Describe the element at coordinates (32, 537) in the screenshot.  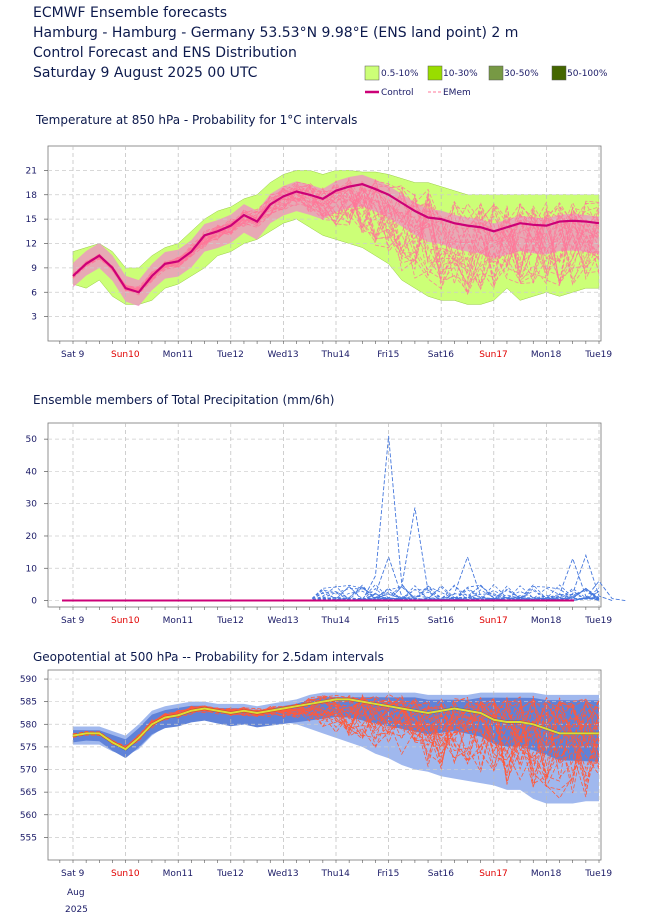
I see `y-tick-label: 20` at that location.